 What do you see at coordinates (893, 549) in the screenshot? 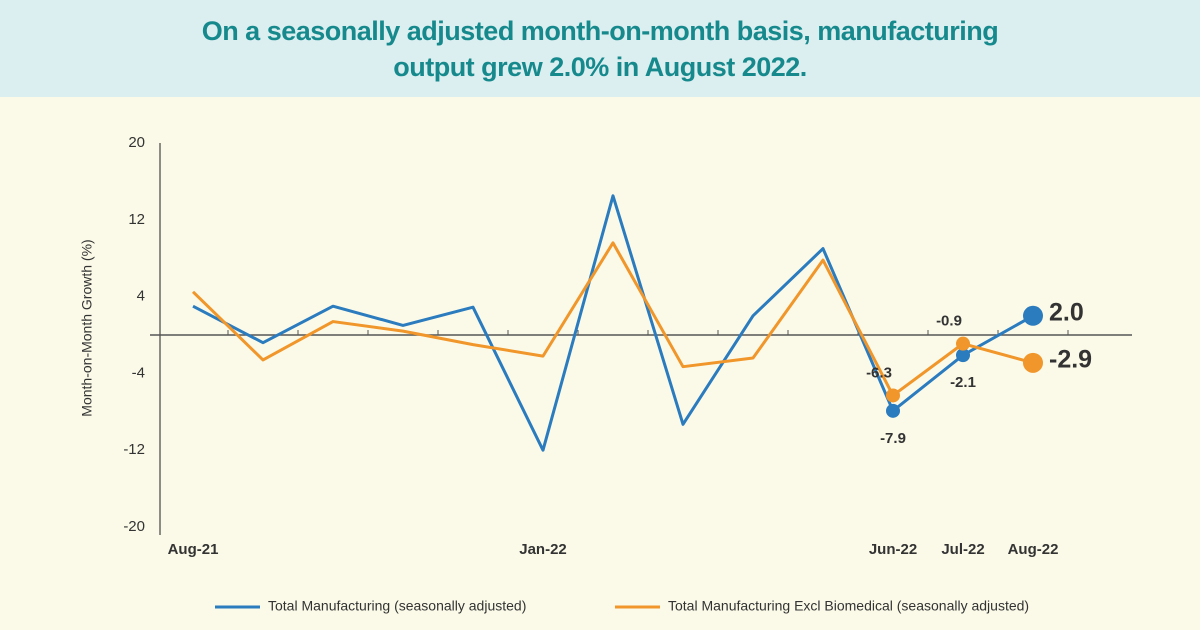
I see `x-tick-label: Jun-22` at bounding box center [893, 549].